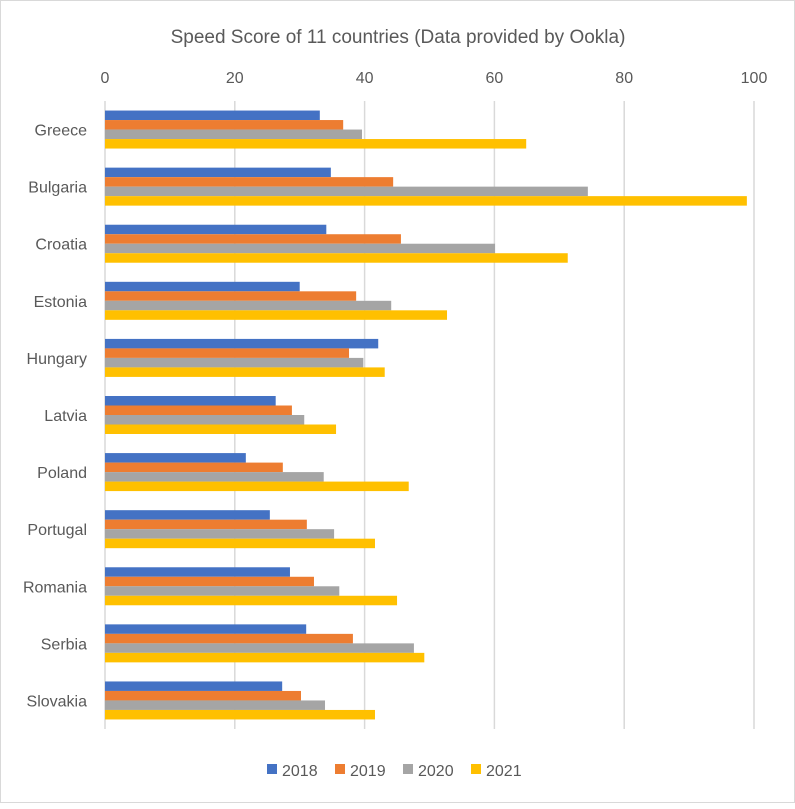  Describe the element at coordinates (235, 78) in the screenshot. I see `x-tick-label: 20` at that location.